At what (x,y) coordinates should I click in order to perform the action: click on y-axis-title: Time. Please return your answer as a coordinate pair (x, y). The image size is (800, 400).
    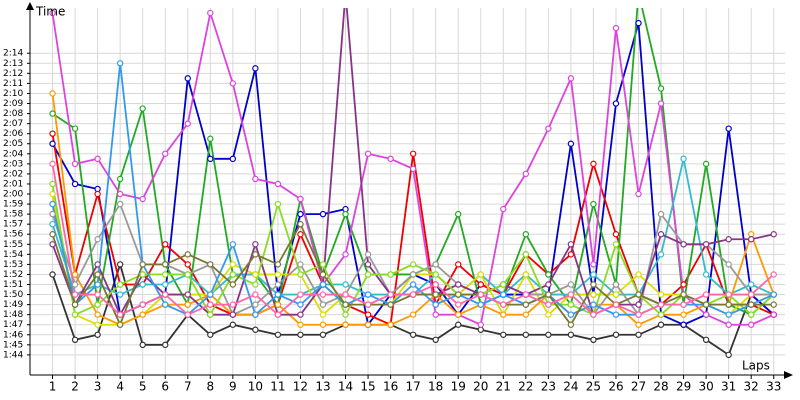
    Looking at the image, I should click on (50, 12).